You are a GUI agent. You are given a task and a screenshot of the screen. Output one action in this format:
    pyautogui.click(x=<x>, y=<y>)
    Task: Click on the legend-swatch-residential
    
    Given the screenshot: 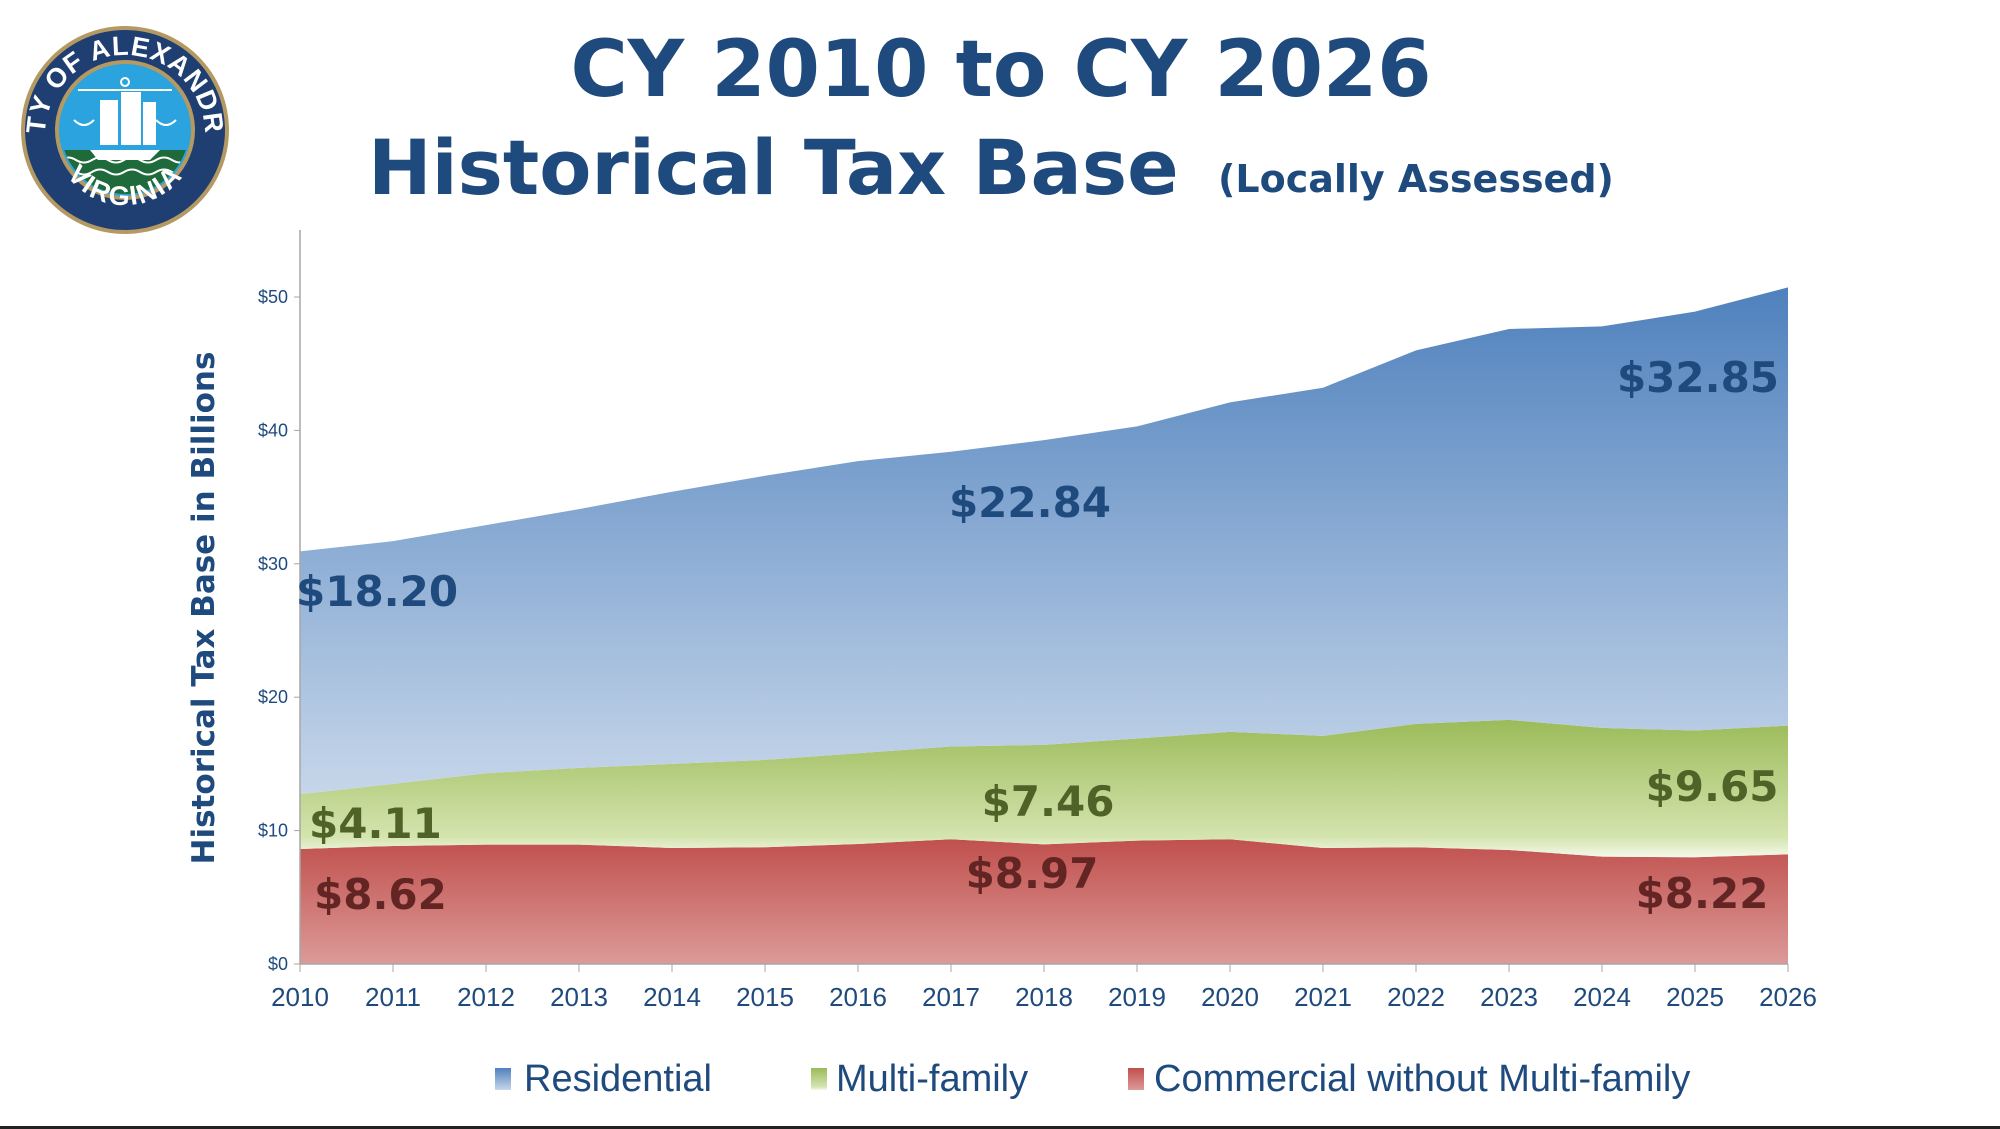 What is the action you would take?
    pyautogui.click(x=503, y=1079)
    